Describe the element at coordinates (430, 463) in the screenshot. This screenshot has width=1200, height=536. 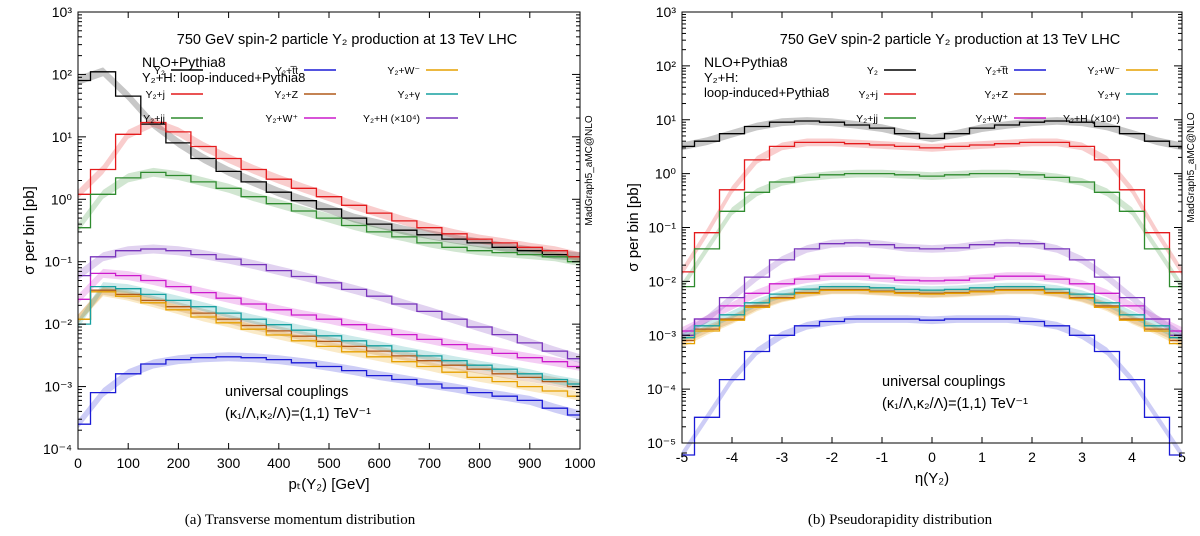
I see `x-tick-label: 700` at that location.